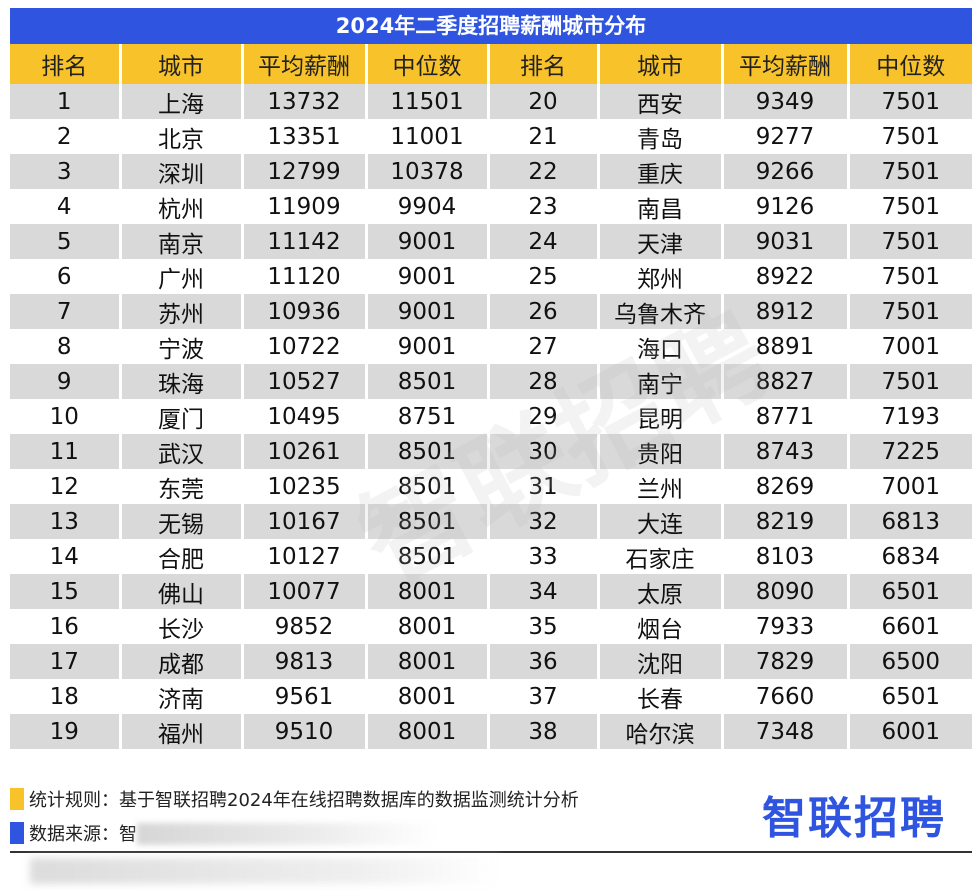 This screenshot has width=979, height=891. What do you see at coordinates (66, 591) in the screenshot?
I see `rank-cell: 15` at bounding box center [66, 591].